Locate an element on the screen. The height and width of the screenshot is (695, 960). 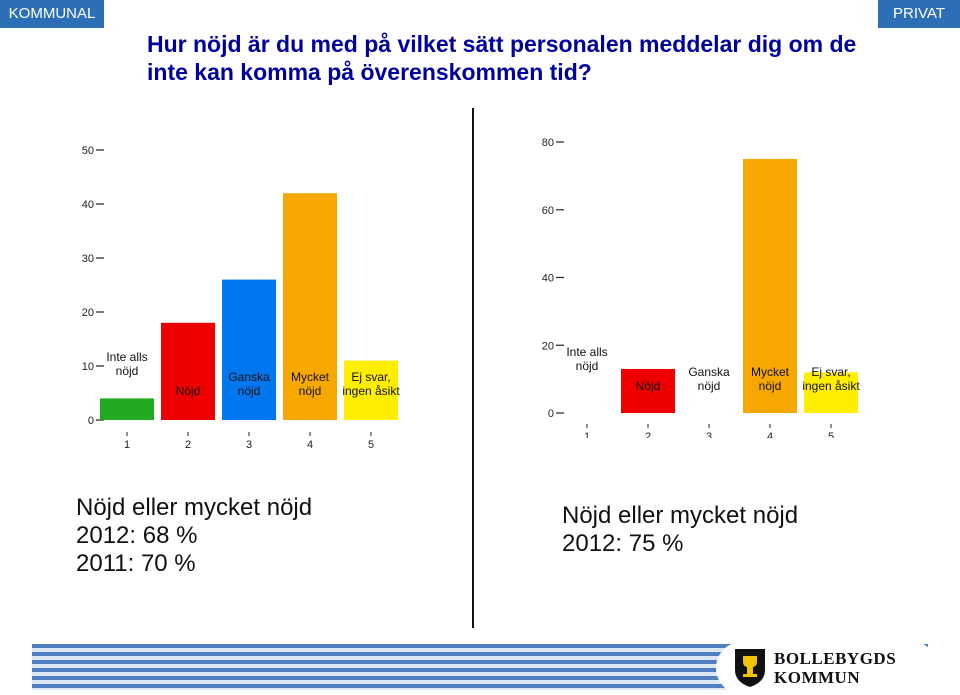
summary-kommunal-2011: 2011: 70 % is located at coordinates (136, 563).